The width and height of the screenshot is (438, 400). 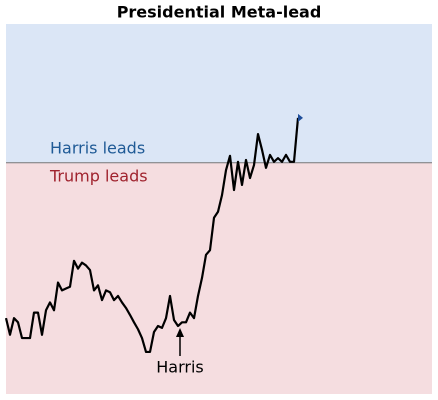 What do you see at coordinates (219, 12) in the screenshot?
I see `chart-title: Presidential Meta-lead` at bounding box center [219, 12].